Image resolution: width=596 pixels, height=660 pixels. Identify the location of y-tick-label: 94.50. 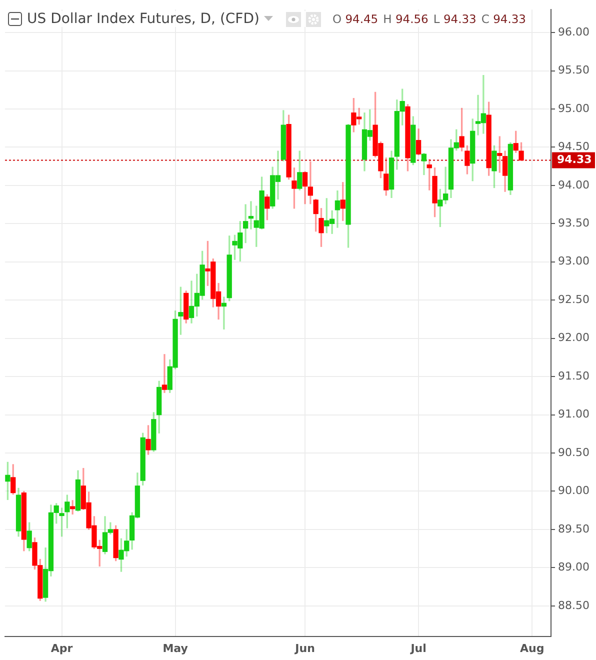
(574, 147).